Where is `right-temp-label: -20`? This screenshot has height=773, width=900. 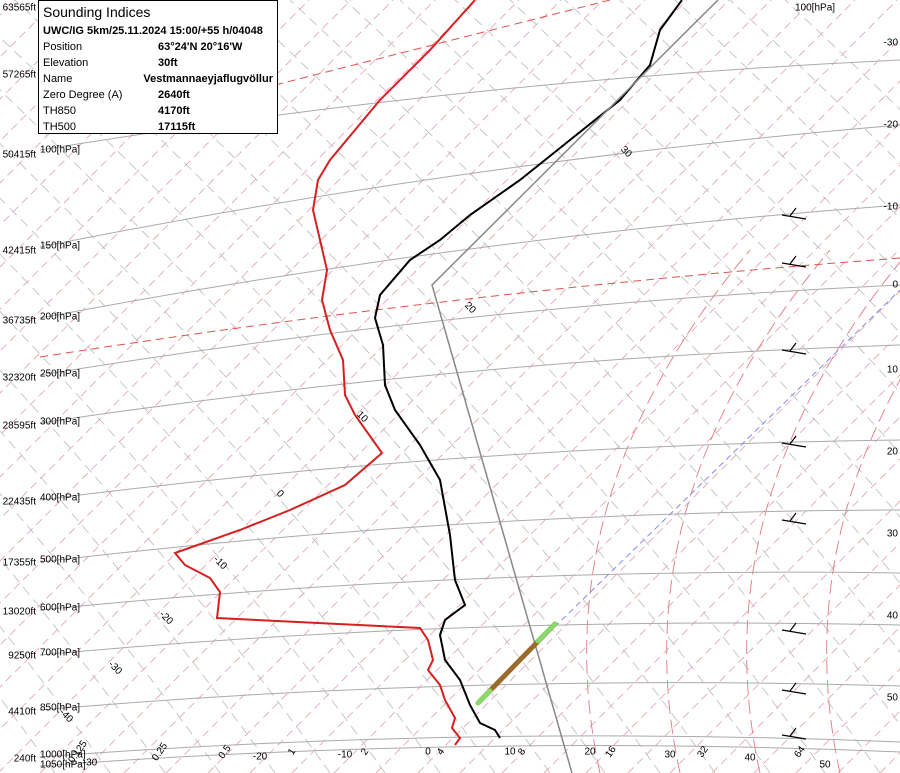 right-temp-label: -20 is located at coordinates (891, 125).